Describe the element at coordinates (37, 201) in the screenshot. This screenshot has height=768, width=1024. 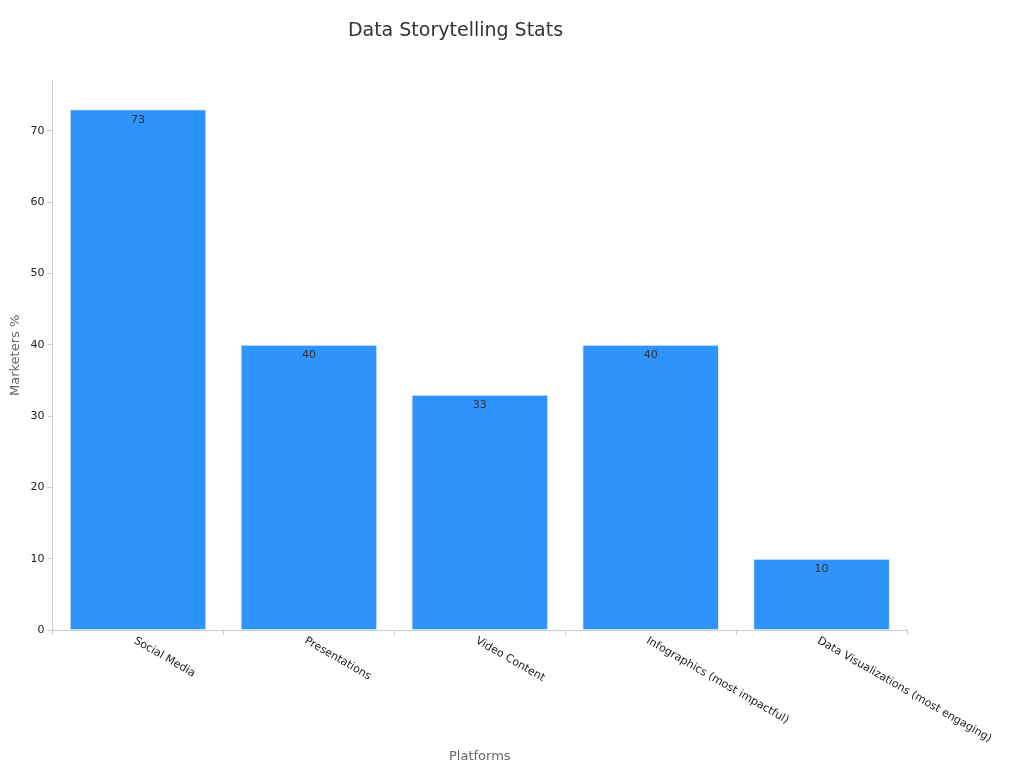
I see `y-tick-label: 60` at that location.